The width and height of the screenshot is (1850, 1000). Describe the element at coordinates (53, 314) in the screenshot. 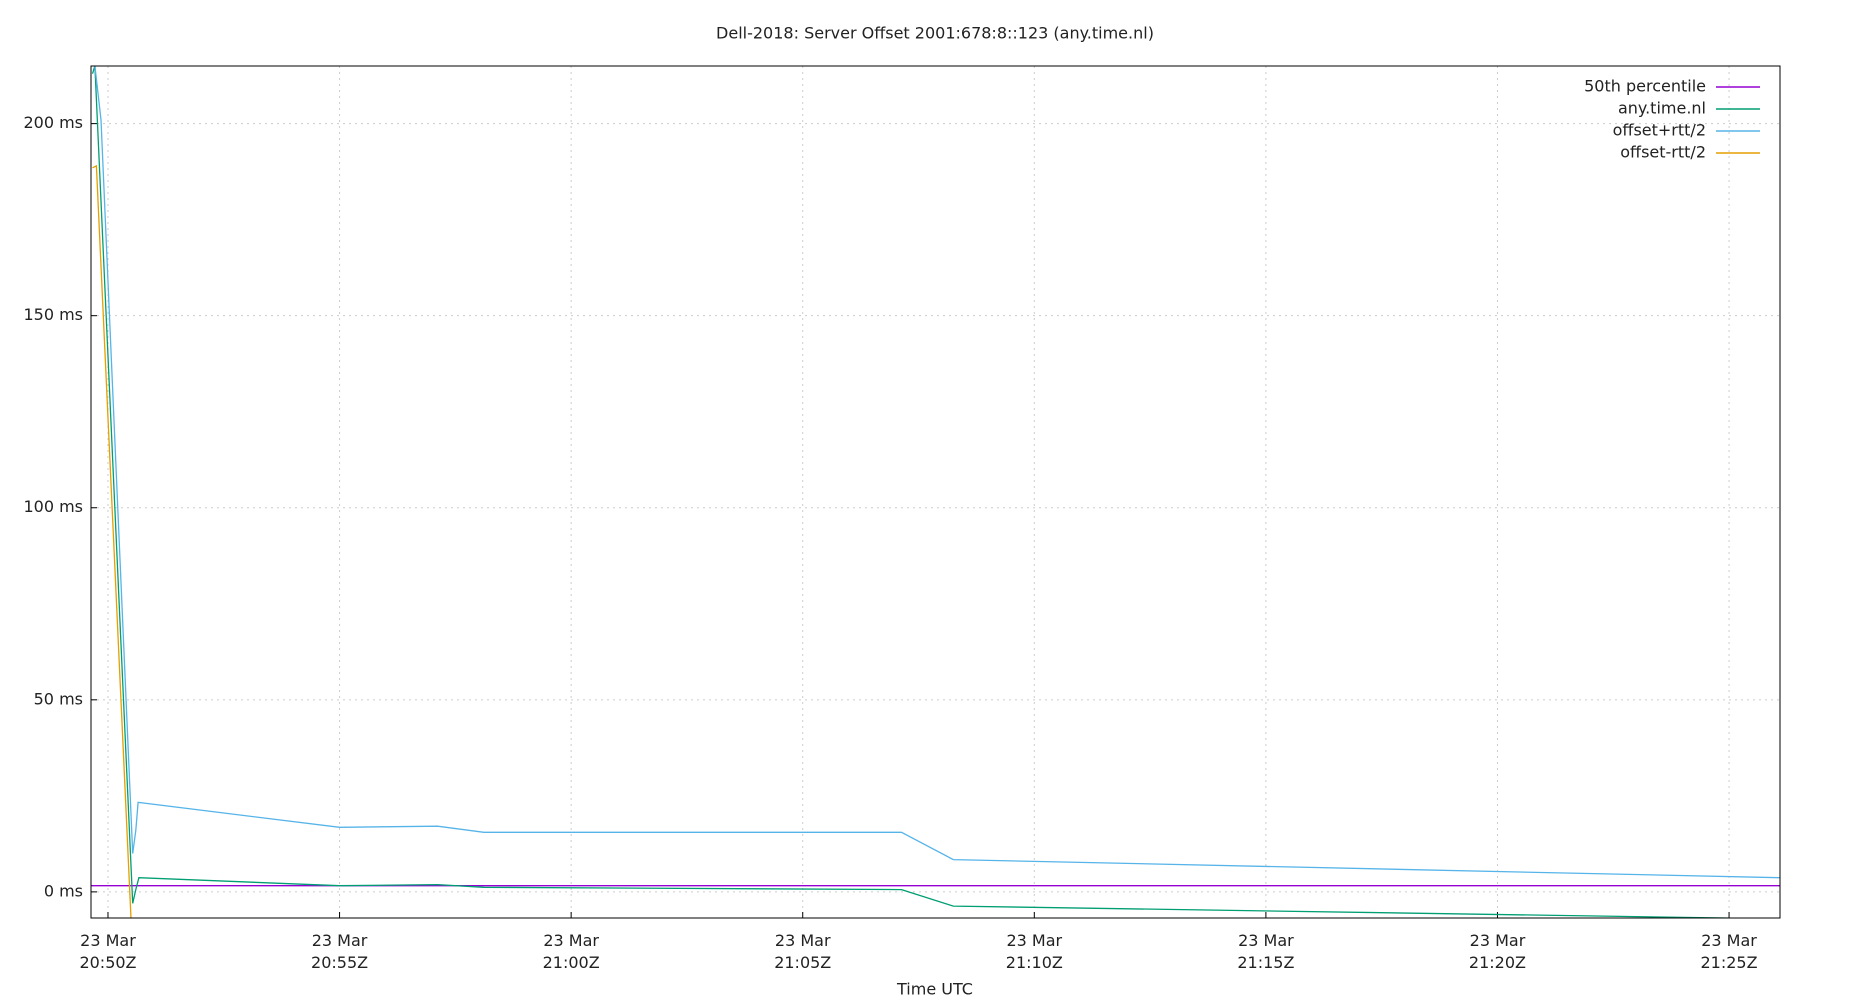

I see `y-tick-label: 150 ms` at that location.